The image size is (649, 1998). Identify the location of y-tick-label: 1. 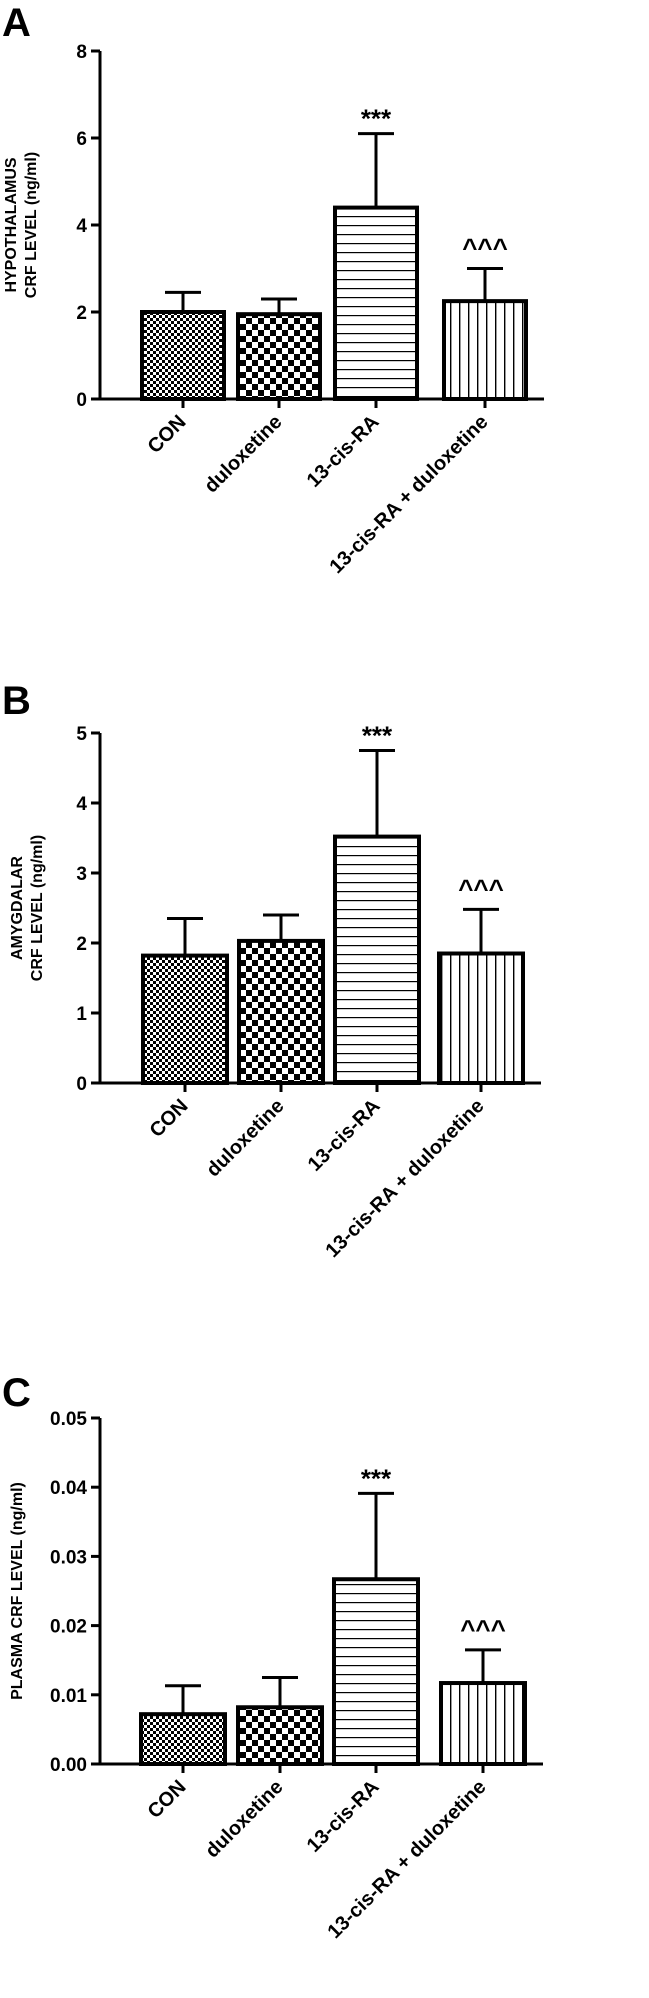
(81, 1014).